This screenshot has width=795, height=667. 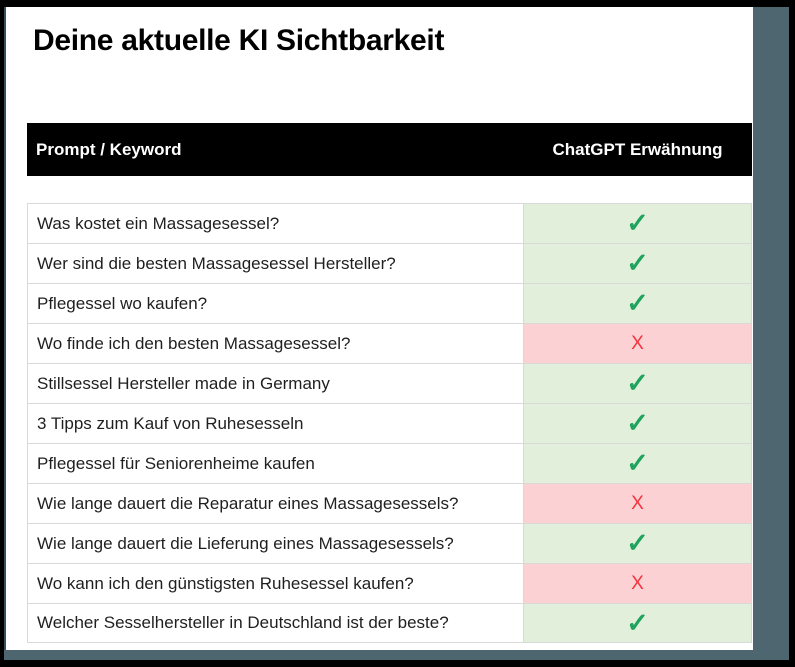 What do you see at coordinates (275, 223) in the screenshot?
I see `prompt-cell: Was kostet ein Massagesessel?` at bounding box center [275, 223].